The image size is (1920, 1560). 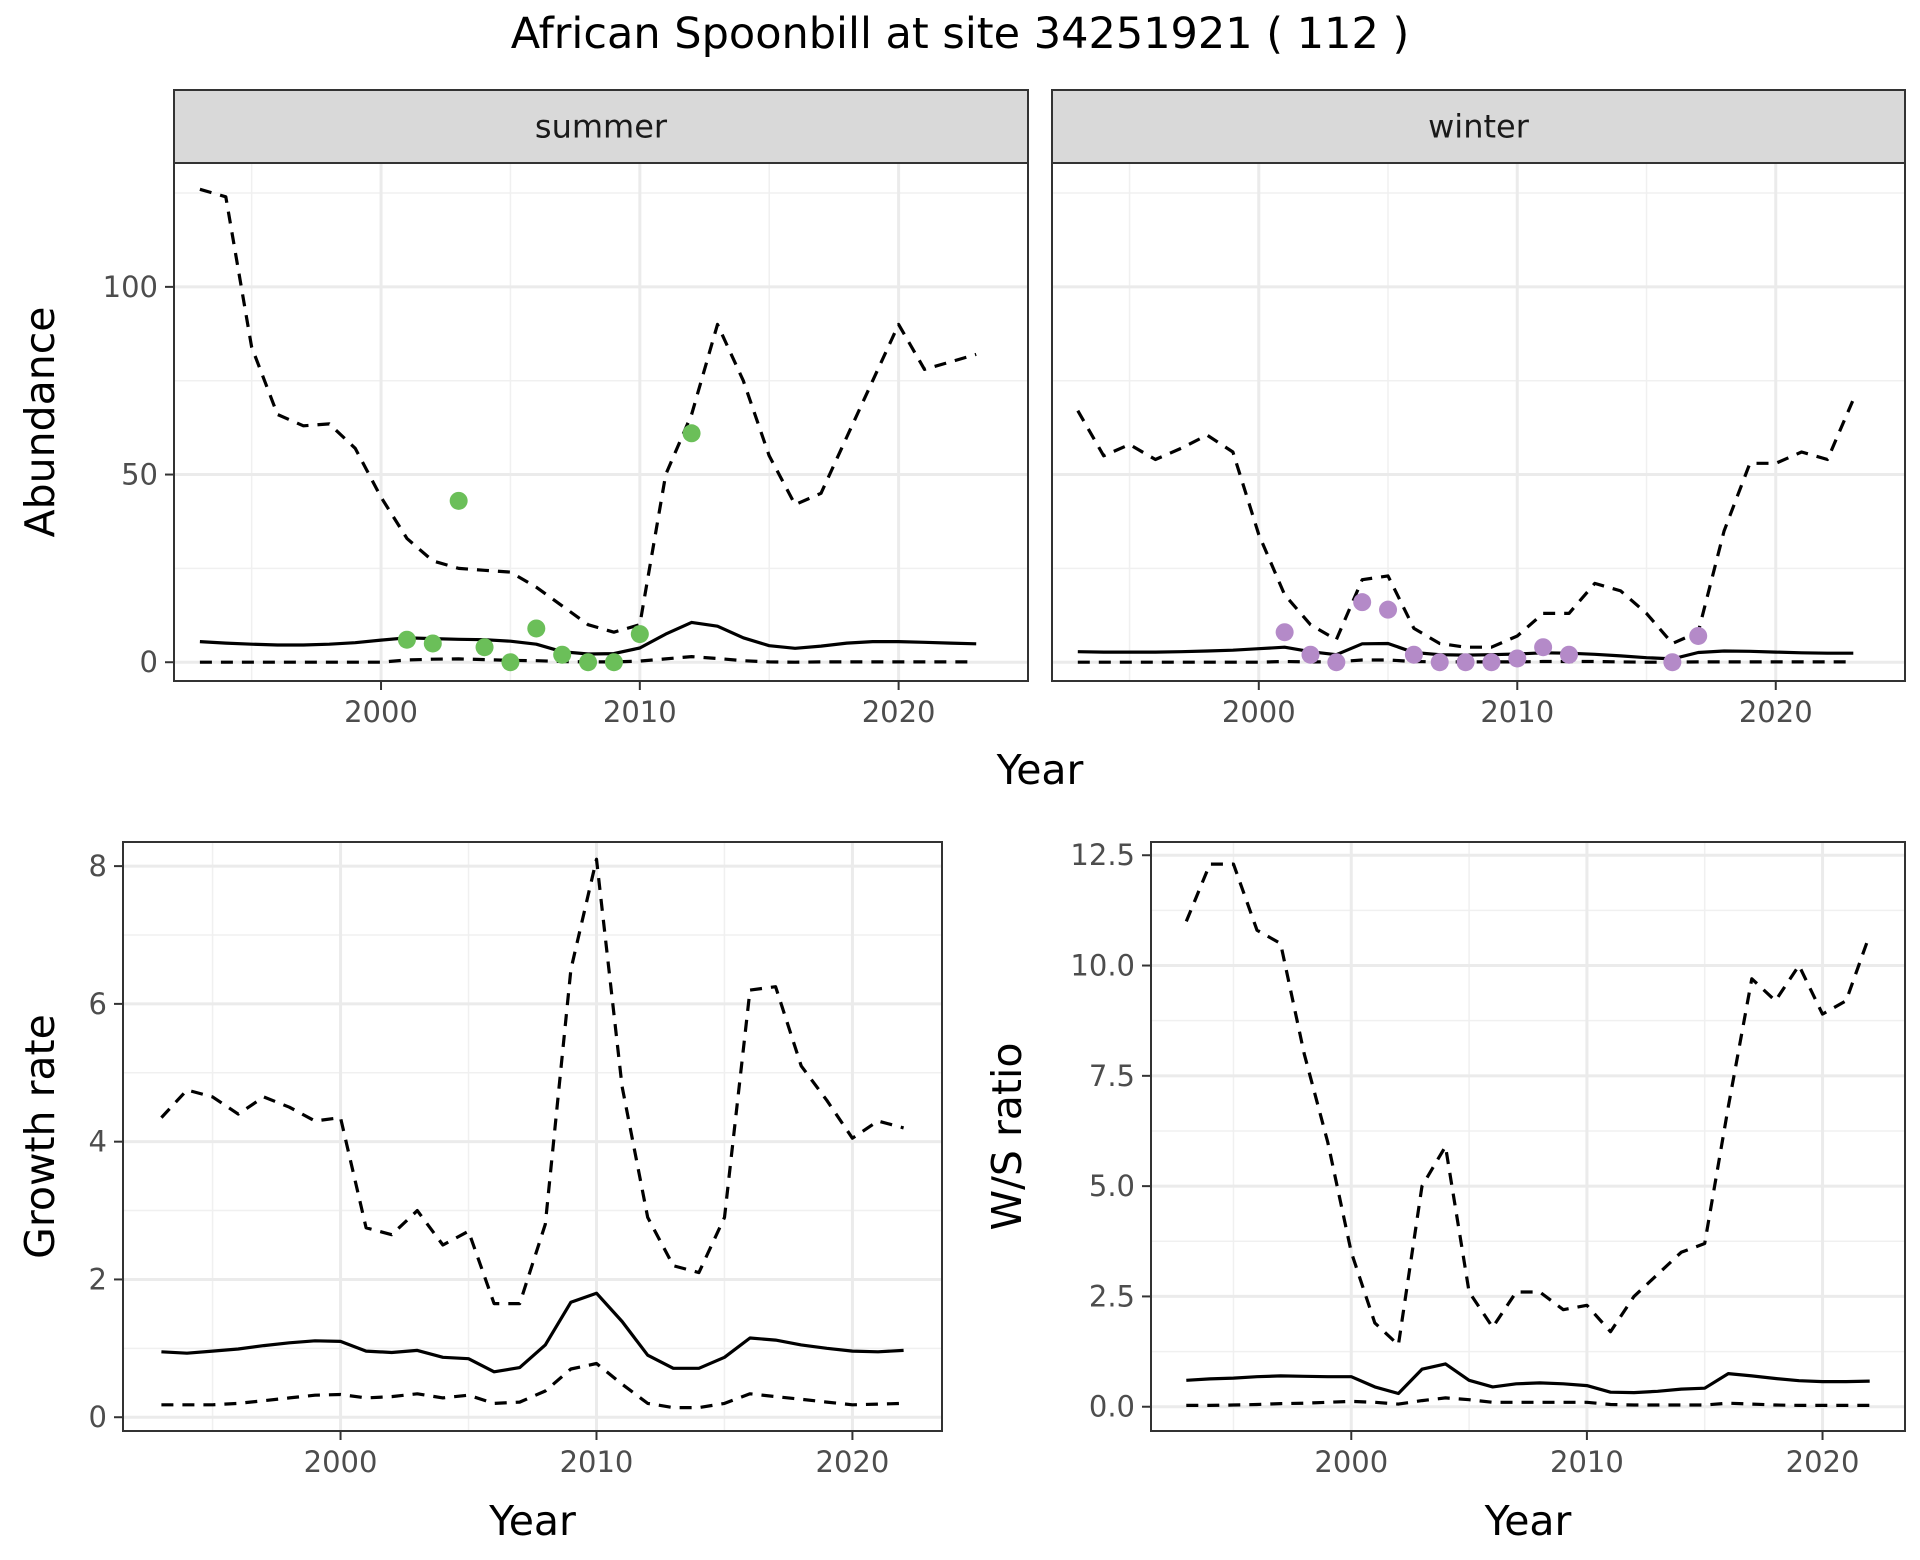 I want to click on y-axis-title: W/S ratio, so click(x=1007, y=1137).